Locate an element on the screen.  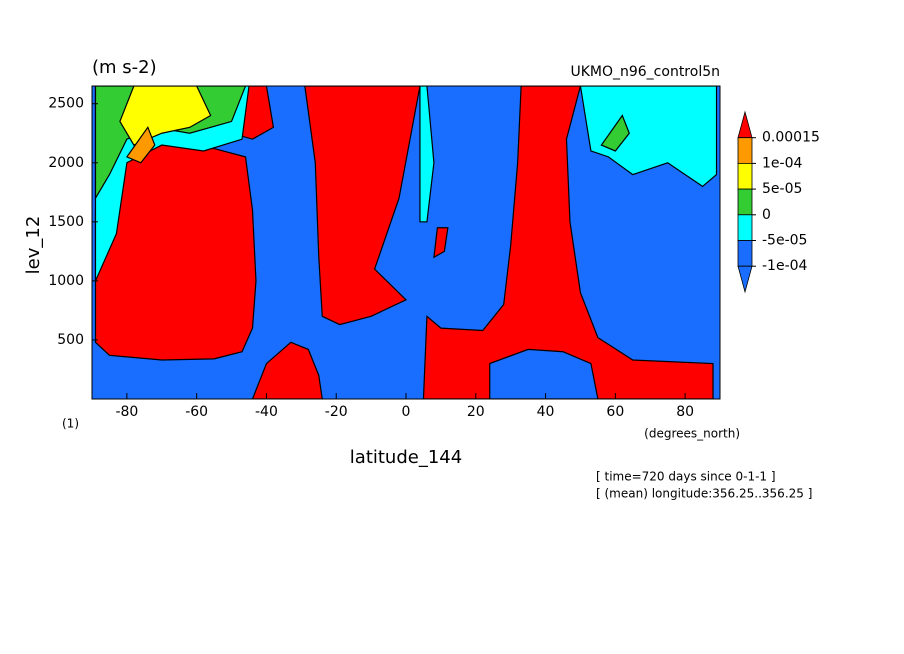
chart-title: (m s-2) is located at coordinates (124, 67).